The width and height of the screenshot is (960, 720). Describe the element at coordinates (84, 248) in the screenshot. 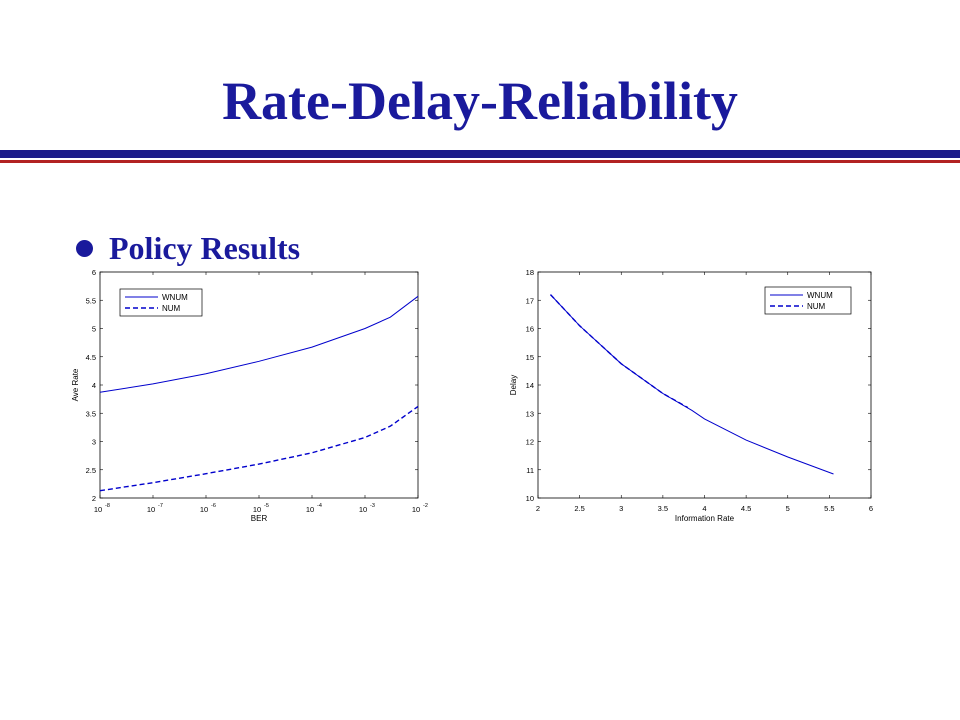

I see `bullet-dot-icon` at that location.